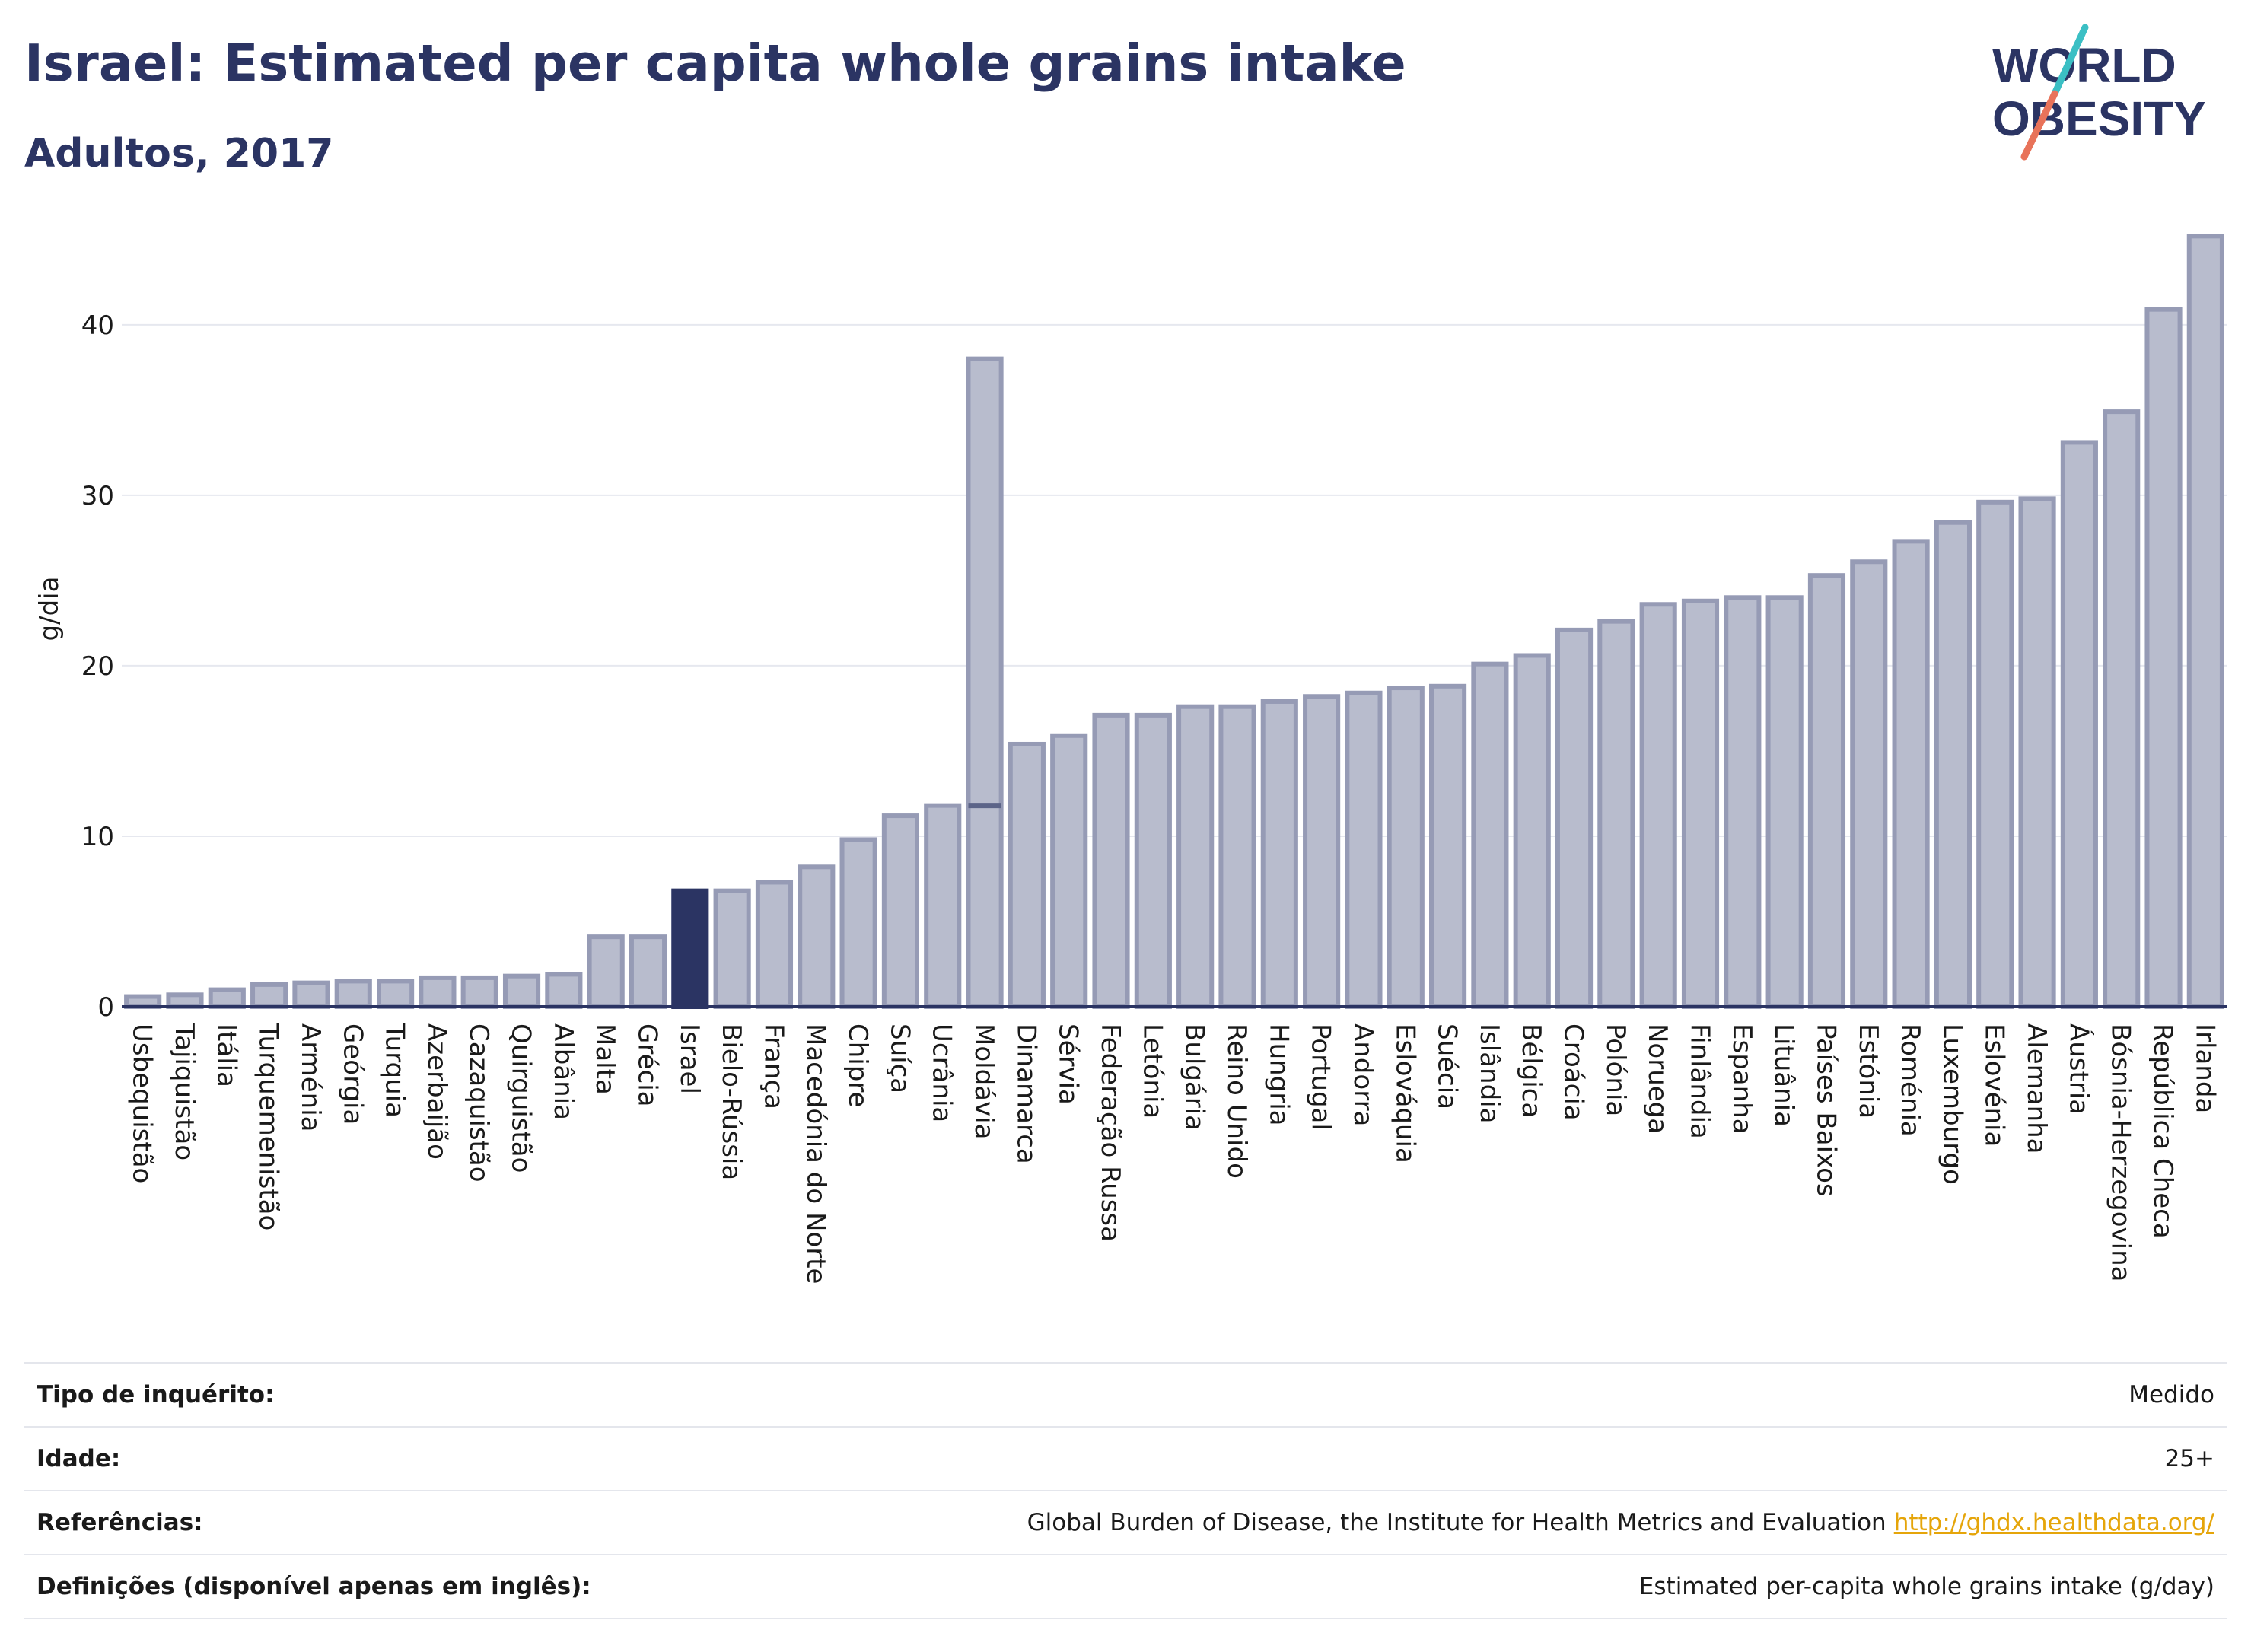  I want to click on bar-moldávia, so click(985, 682).